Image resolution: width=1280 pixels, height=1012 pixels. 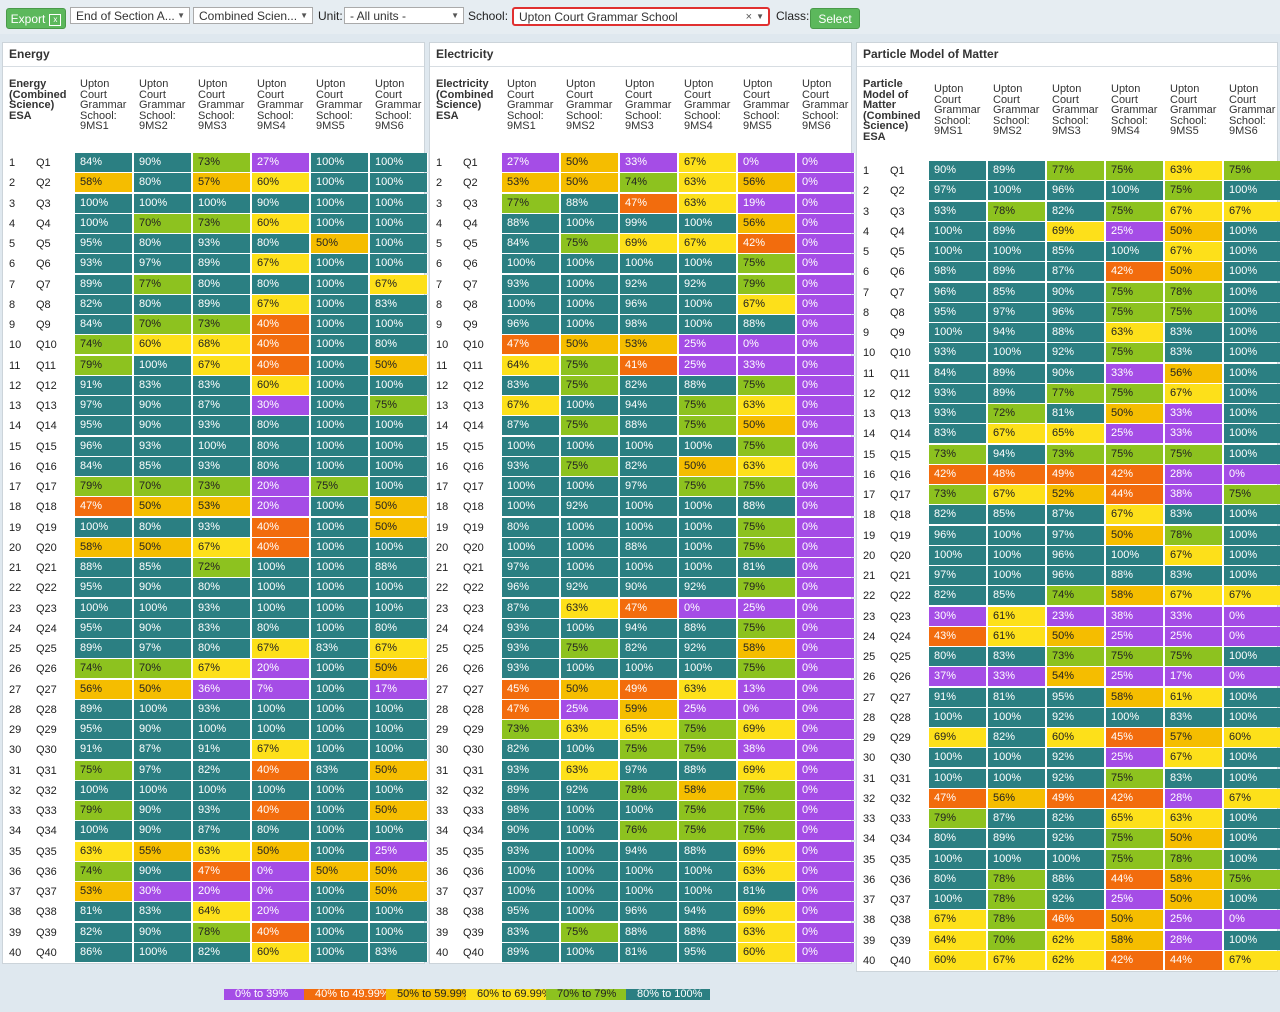 I want to click on score-cell: 77%, so click(x=531, y=203).